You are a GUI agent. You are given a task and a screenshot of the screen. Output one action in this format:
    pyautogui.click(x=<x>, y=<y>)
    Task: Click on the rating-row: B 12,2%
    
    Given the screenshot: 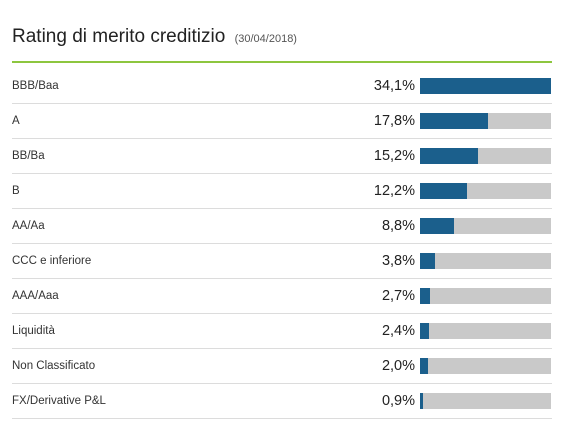 What is the action you would take?
    pyautogui.click(x=282, y=191)
    